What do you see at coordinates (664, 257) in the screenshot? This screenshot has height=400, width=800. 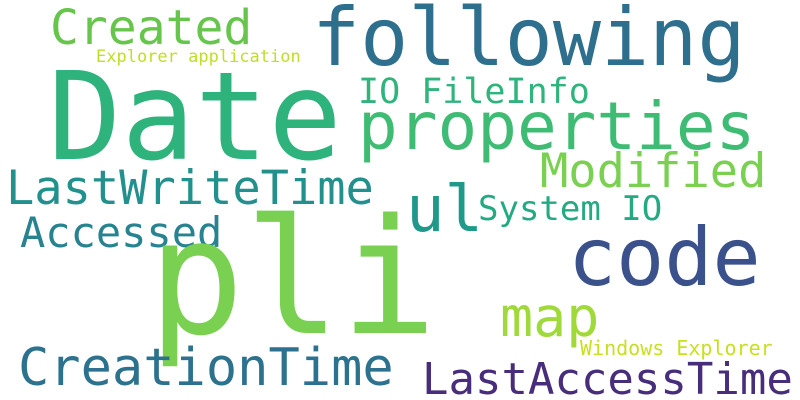 I see `word-code: code` at bounding box center [664, 257].